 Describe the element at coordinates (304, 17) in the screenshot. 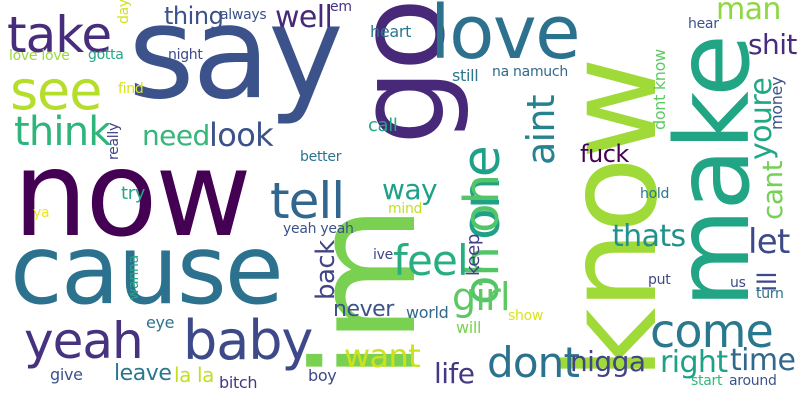

I see `word-well: well` at that location.